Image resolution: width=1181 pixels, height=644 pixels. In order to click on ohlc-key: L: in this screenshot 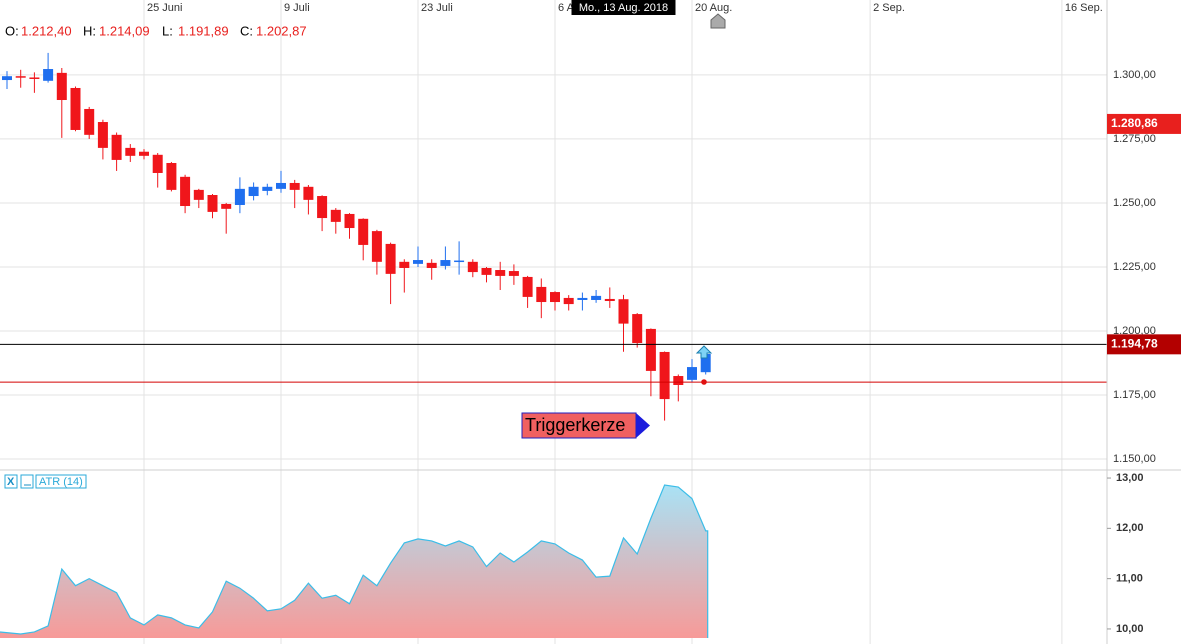, I will do `click(167, 30)`.